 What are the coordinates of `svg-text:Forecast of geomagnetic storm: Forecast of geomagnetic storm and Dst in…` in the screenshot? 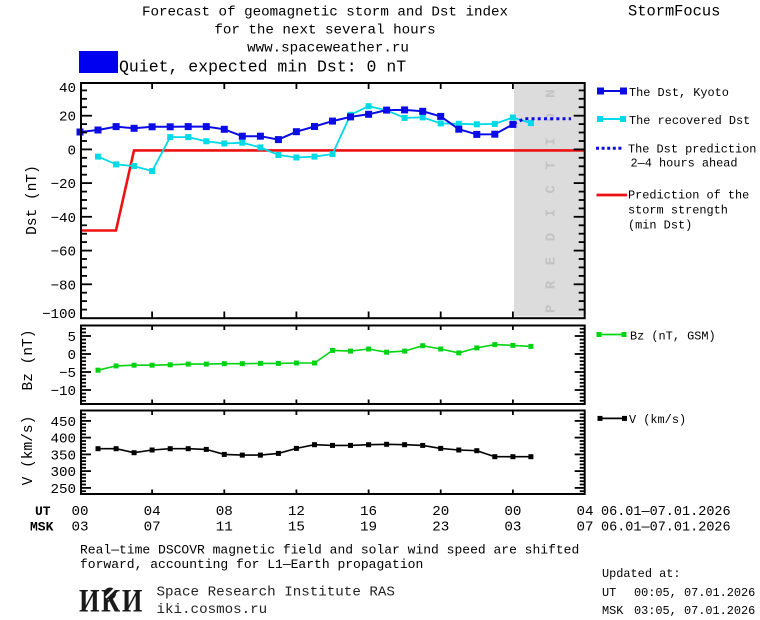 It's located at (325, 13).